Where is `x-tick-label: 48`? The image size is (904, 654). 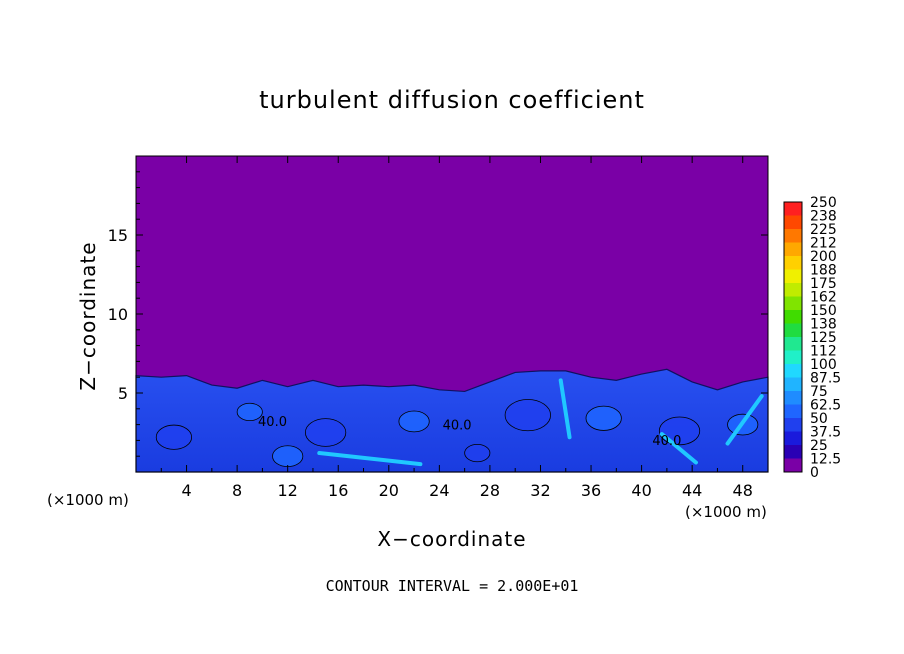 x-tick-label: 48 is located at coordinates (743, 490).